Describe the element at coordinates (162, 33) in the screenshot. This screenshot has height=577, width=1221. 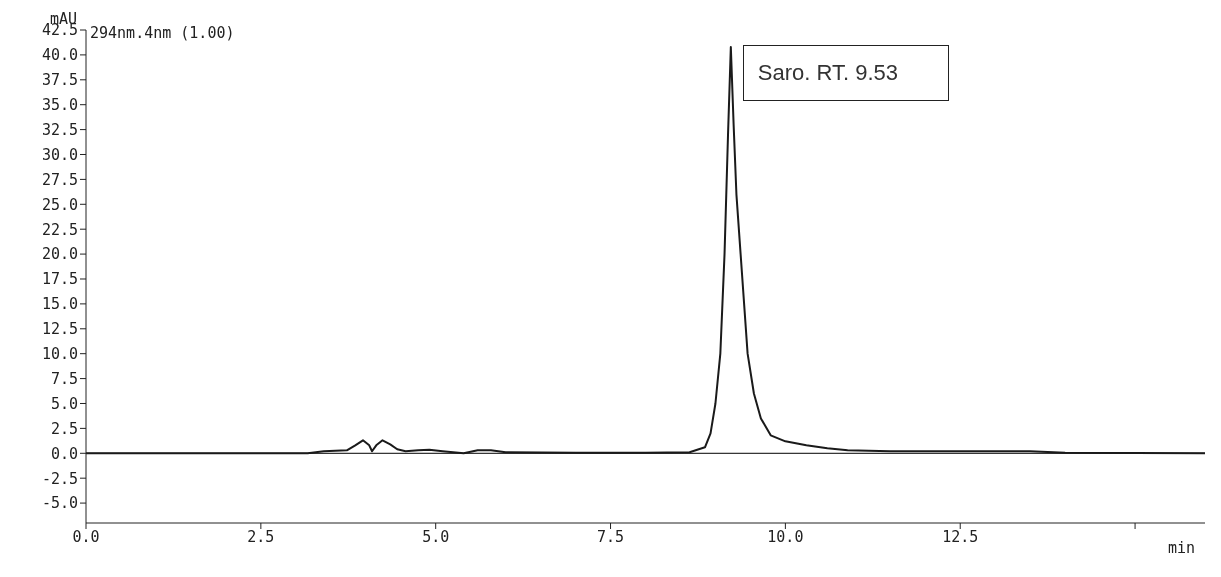
I see `annotation: 294nm.4nm (1.00)` at that location.